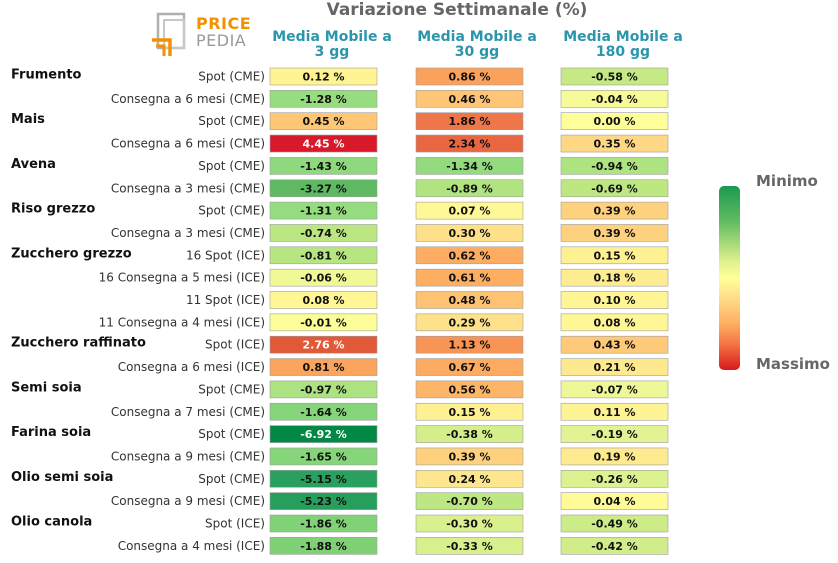 This screenshot has width=838, height=563. Describe the element at coordinates (787, 181) in the screenshot. I see `legend-min-label: Minimo` at that location.